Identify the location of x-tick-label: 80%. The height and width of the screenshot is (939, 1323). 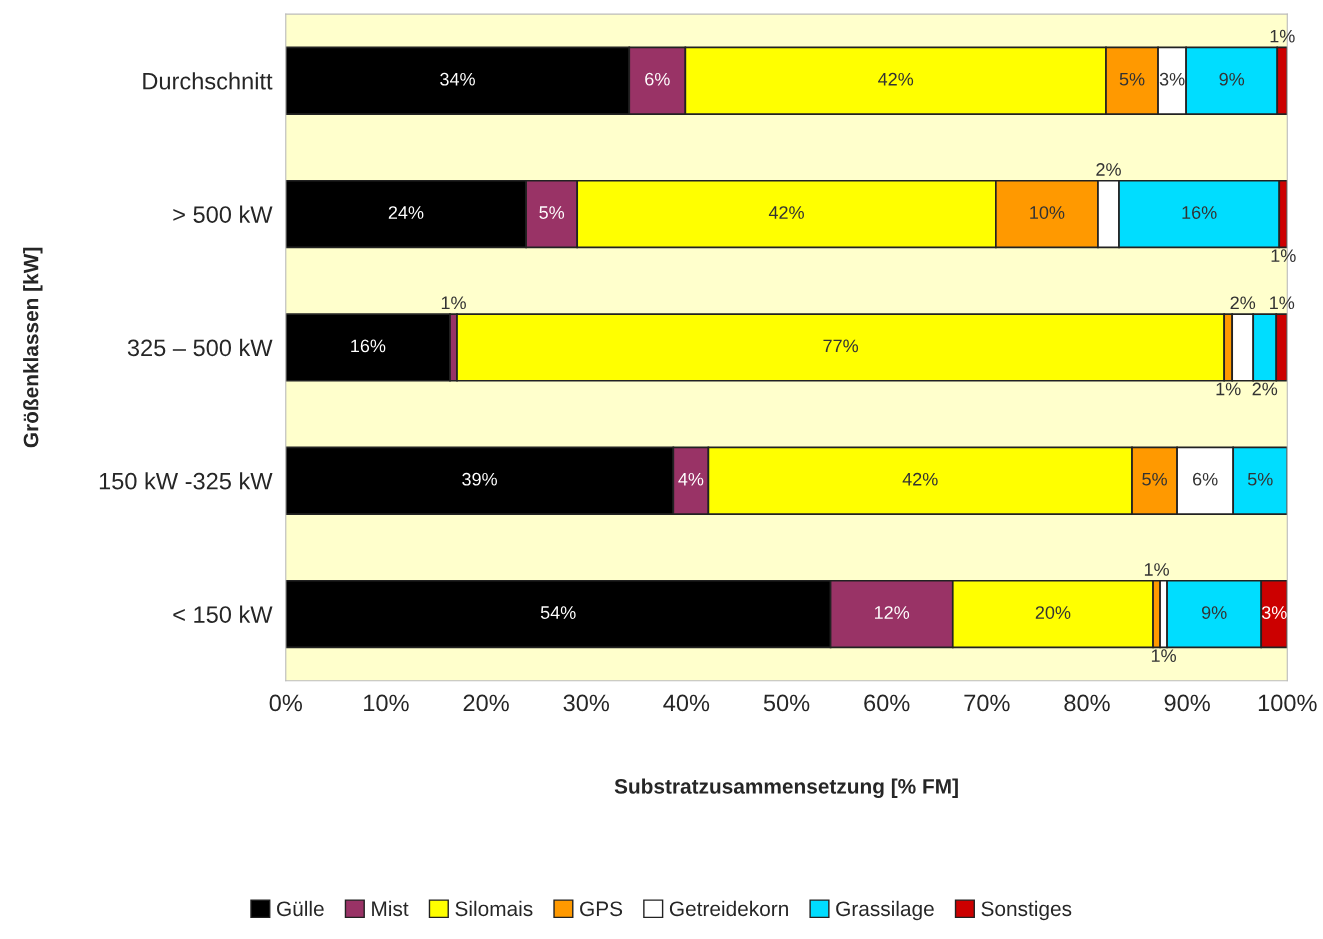
(1087, 703).